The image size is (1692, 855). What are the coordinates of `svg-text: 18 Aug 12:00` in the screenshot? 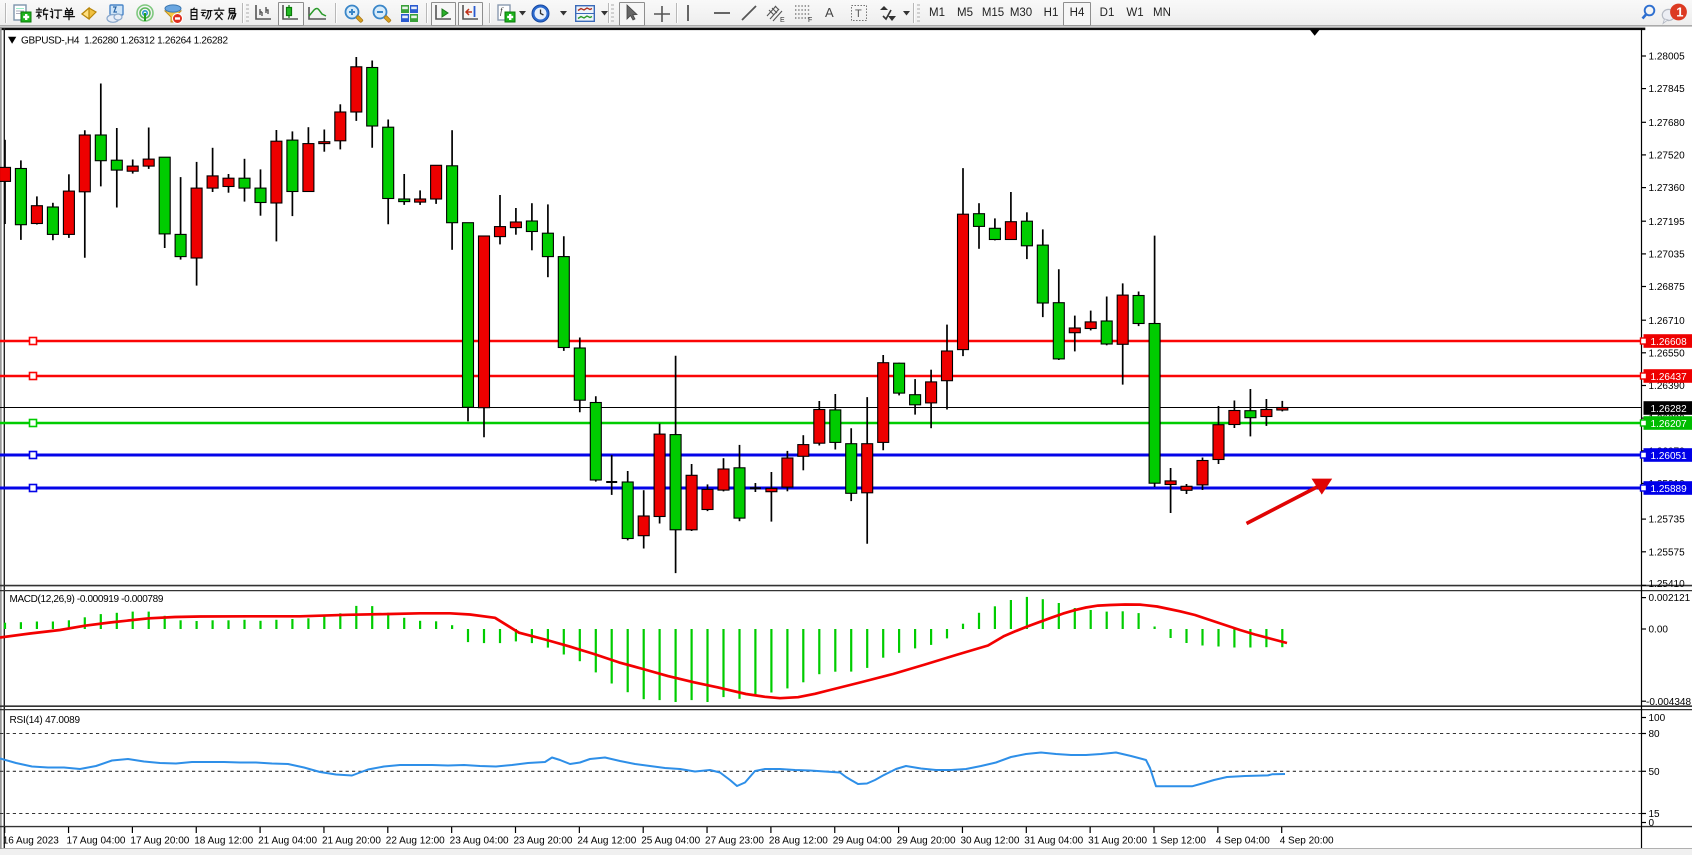 It's located at (223, 841).